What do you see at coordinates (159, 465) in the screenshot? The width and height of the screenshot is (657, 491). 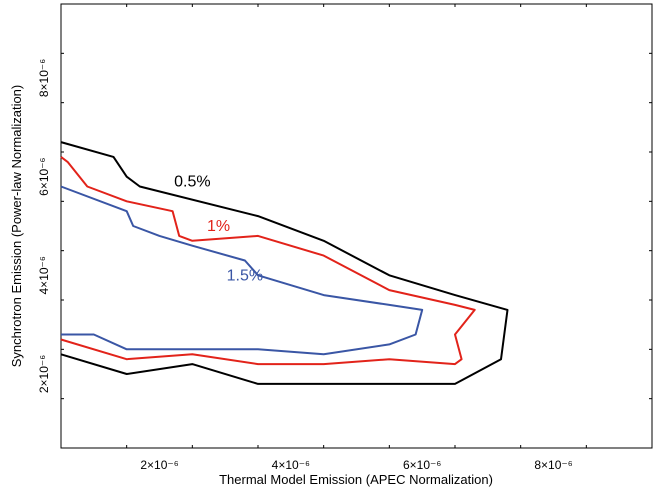 I see `x-tick-label: 2×10⁻⁶` at bounding box center [159, 465].